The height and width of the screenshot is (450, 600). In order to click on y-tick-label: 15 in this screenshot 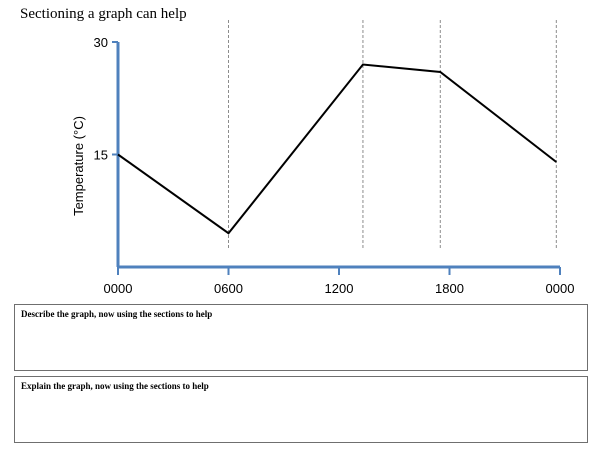, I will do `click(101, 155)`.